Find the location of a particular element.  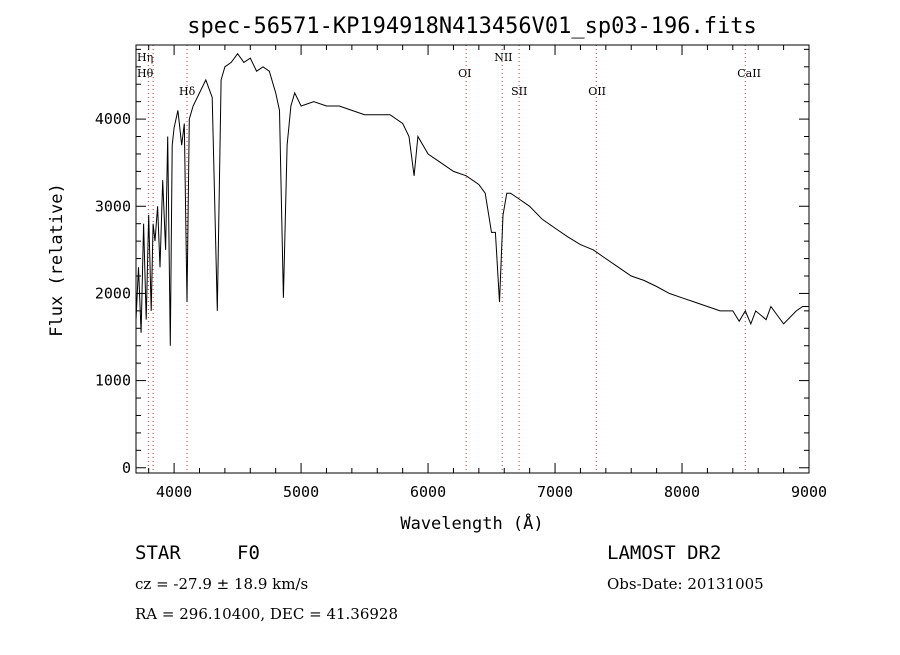

y-axis-label: Flux (relative) is located at coordinates (57, 260).